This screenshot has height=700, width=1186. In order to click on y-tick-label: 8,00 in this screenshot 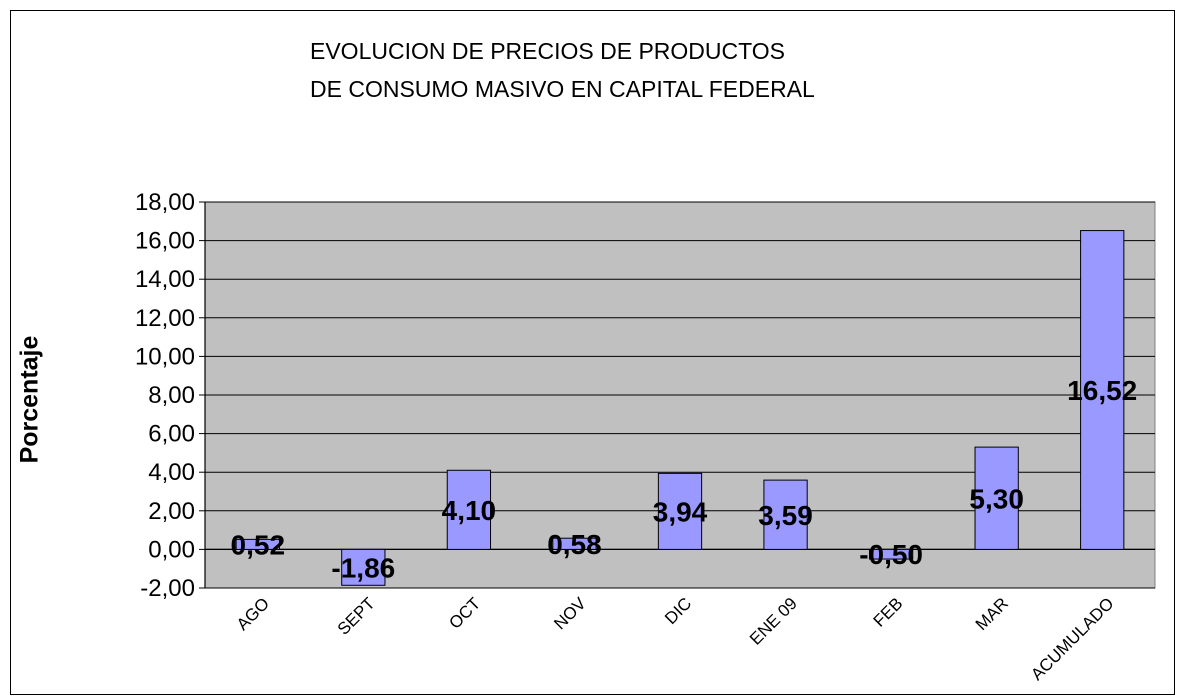, I will do `click(171, 395)`.